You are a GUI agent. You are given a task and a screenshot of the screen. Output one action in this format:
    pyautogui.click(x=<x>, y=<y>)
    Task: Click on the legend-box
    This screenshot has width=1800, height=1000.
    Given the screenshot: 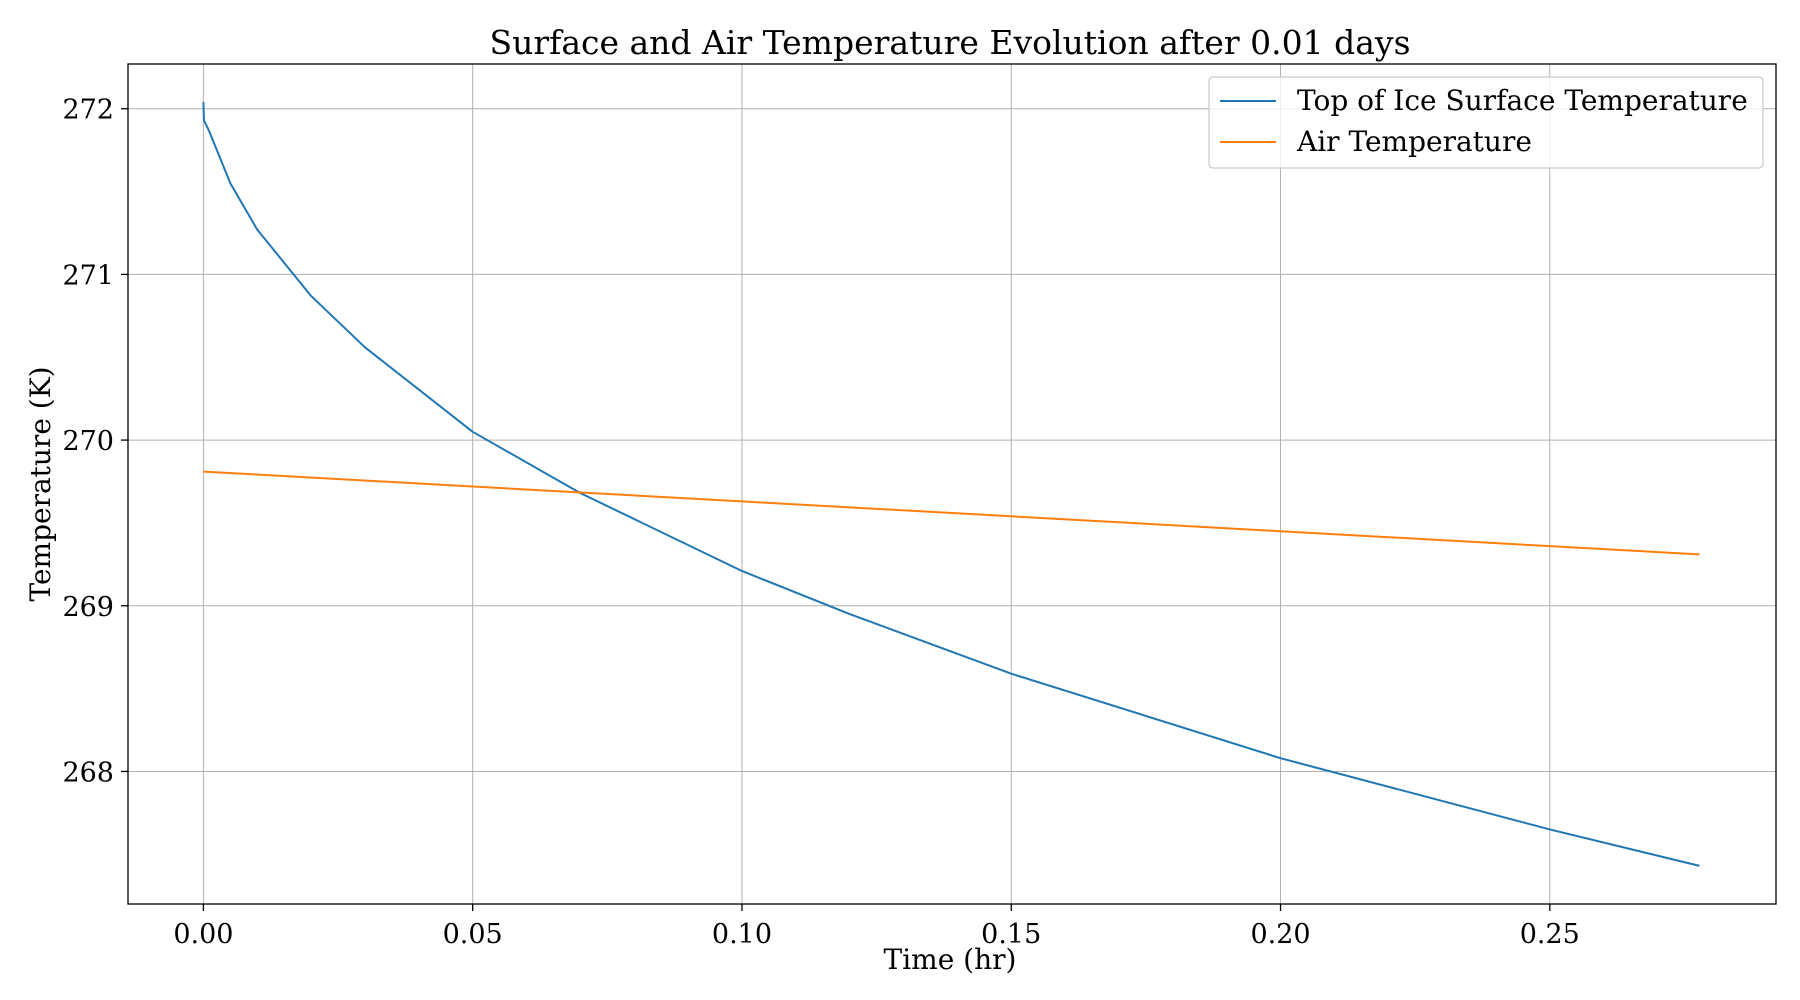 What is the action you would take?
    pyautogui.click(x=1486, y=122)
    